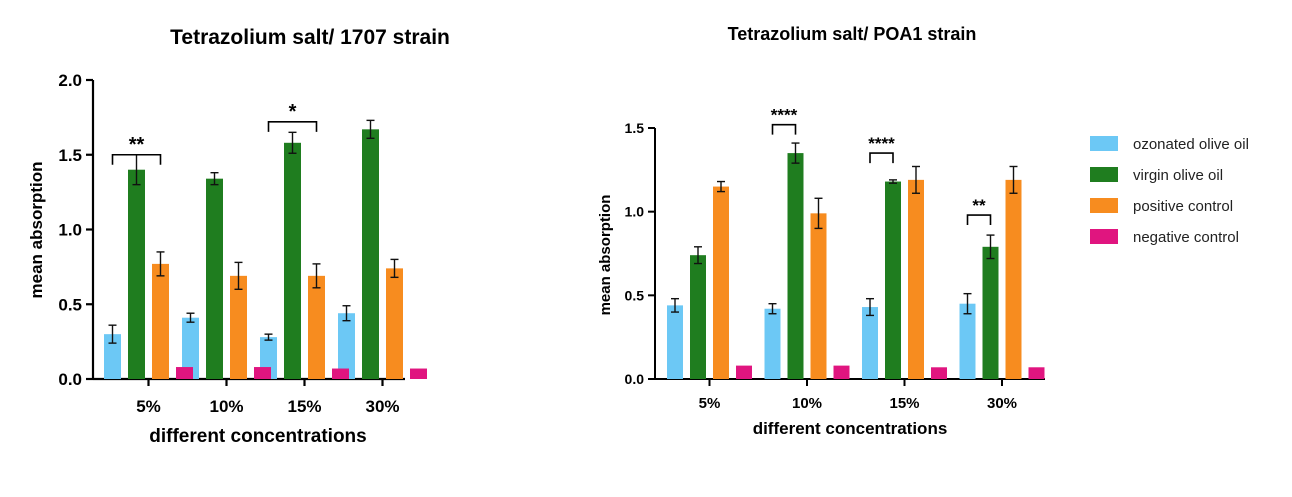  Describe the element at coordinates (635, 295) in the screenshot. I see `chart2-y-tick-label: 0.5` at that location.